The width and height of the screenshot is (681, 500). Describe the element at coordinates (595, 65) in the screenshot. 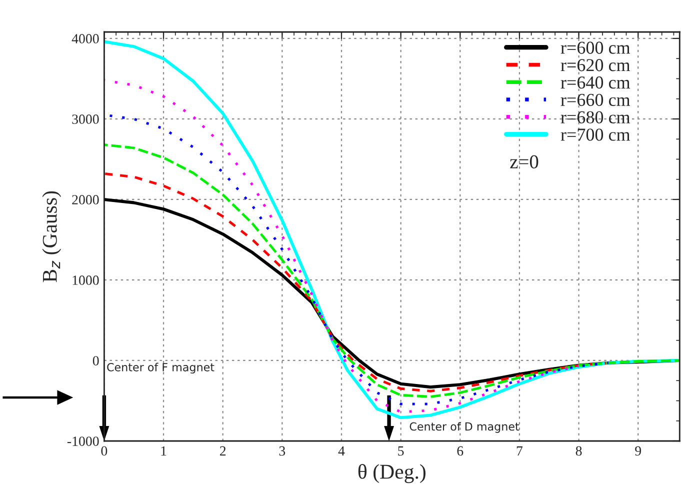

I see `legend-label: r=620 cm` at that location.